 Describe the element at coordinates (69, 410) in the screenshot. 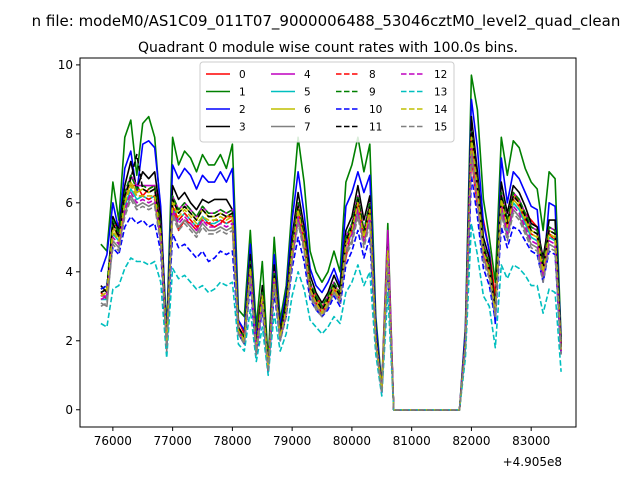

I see `y-tick-label: 0` at that location.